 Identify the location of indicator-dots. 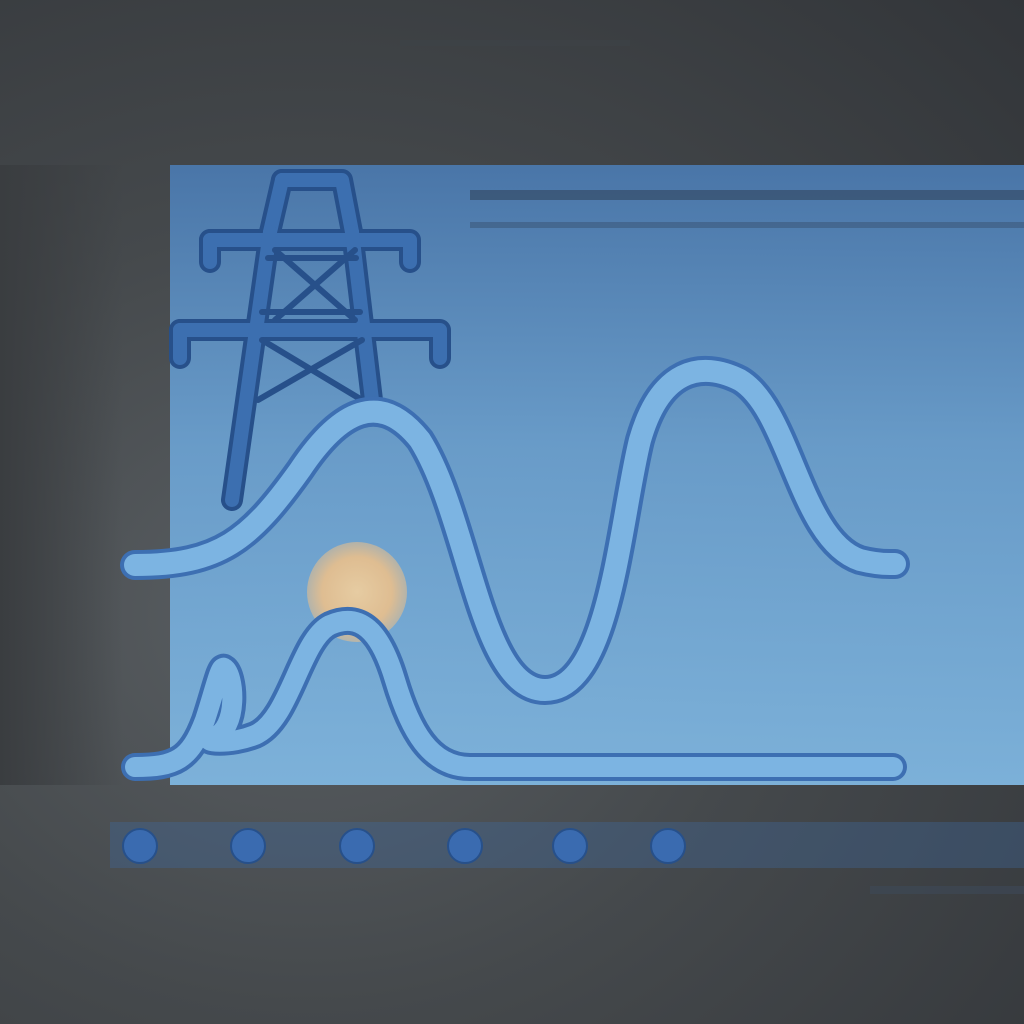
(404, 846).